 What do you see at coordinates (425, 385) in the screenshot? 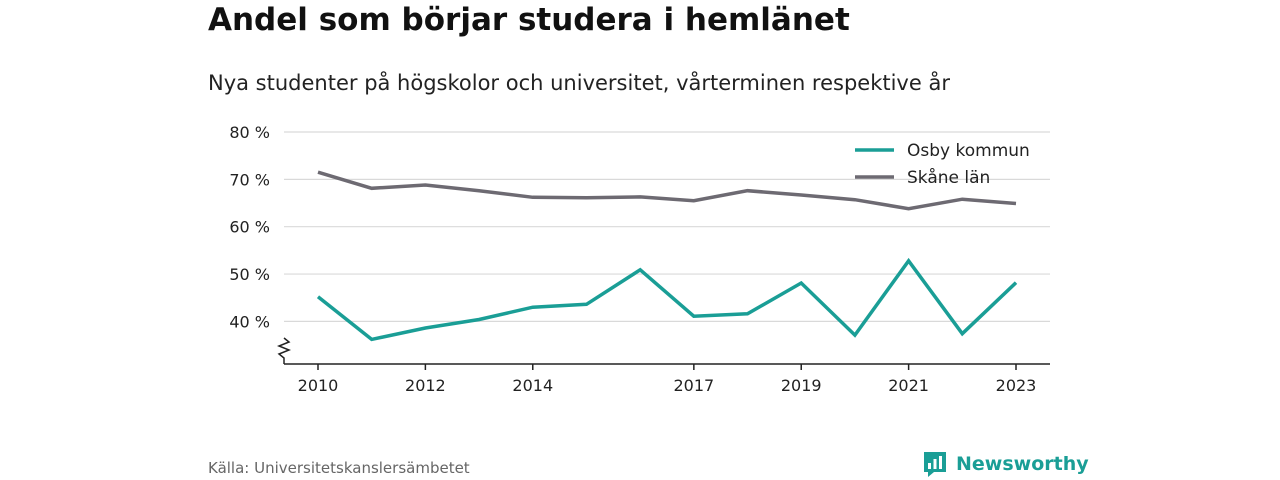
I see `x-tick-label: 2012` at bounding box center [425, 385].